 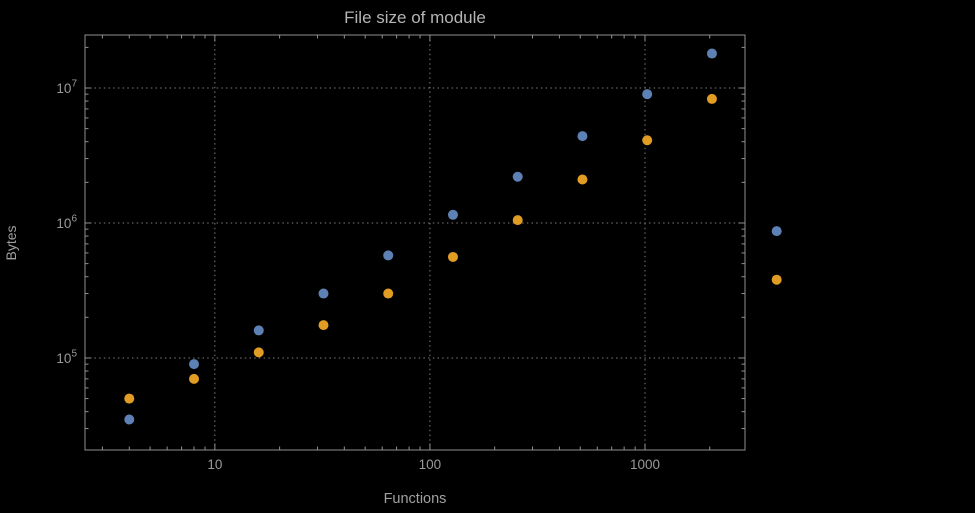 I want to click on y-tick-label: 10⁷, so click(x=66, y=88).